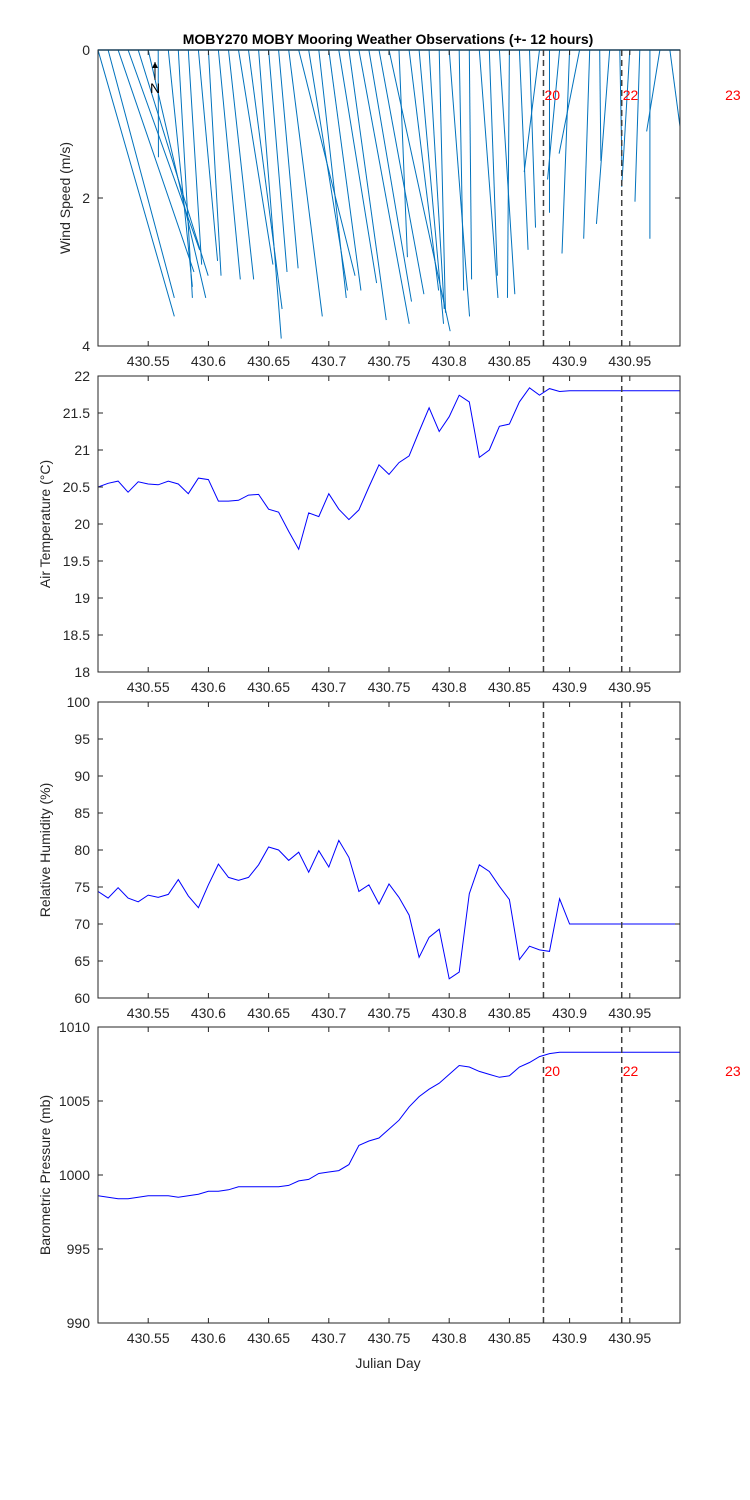  What do you see at coordinates (82, 813) in the screenshot?
I see `y-tick-label: 85` at bounding box center [82, 813].